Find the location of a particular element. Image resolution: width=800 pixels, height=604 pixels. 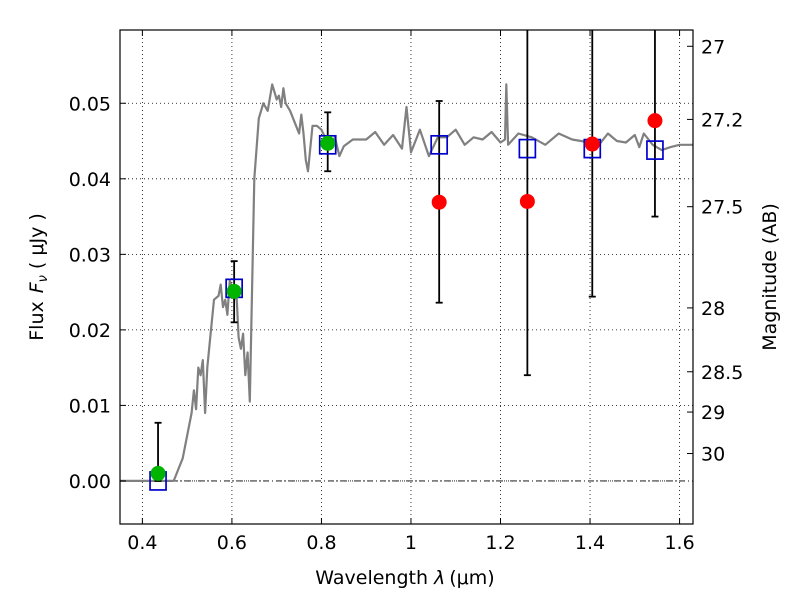

mag-tick-label: 30 is located at coordinates (713, 455).